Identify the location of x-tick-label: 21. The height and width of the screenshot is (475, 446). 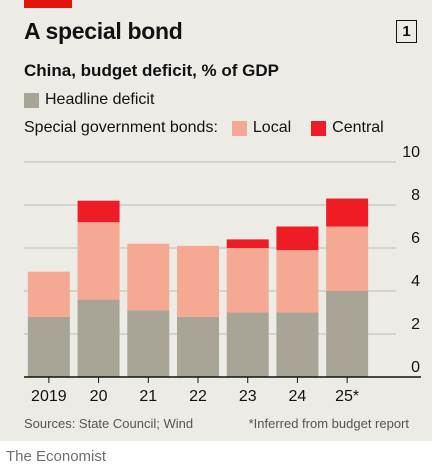
(148, 396).